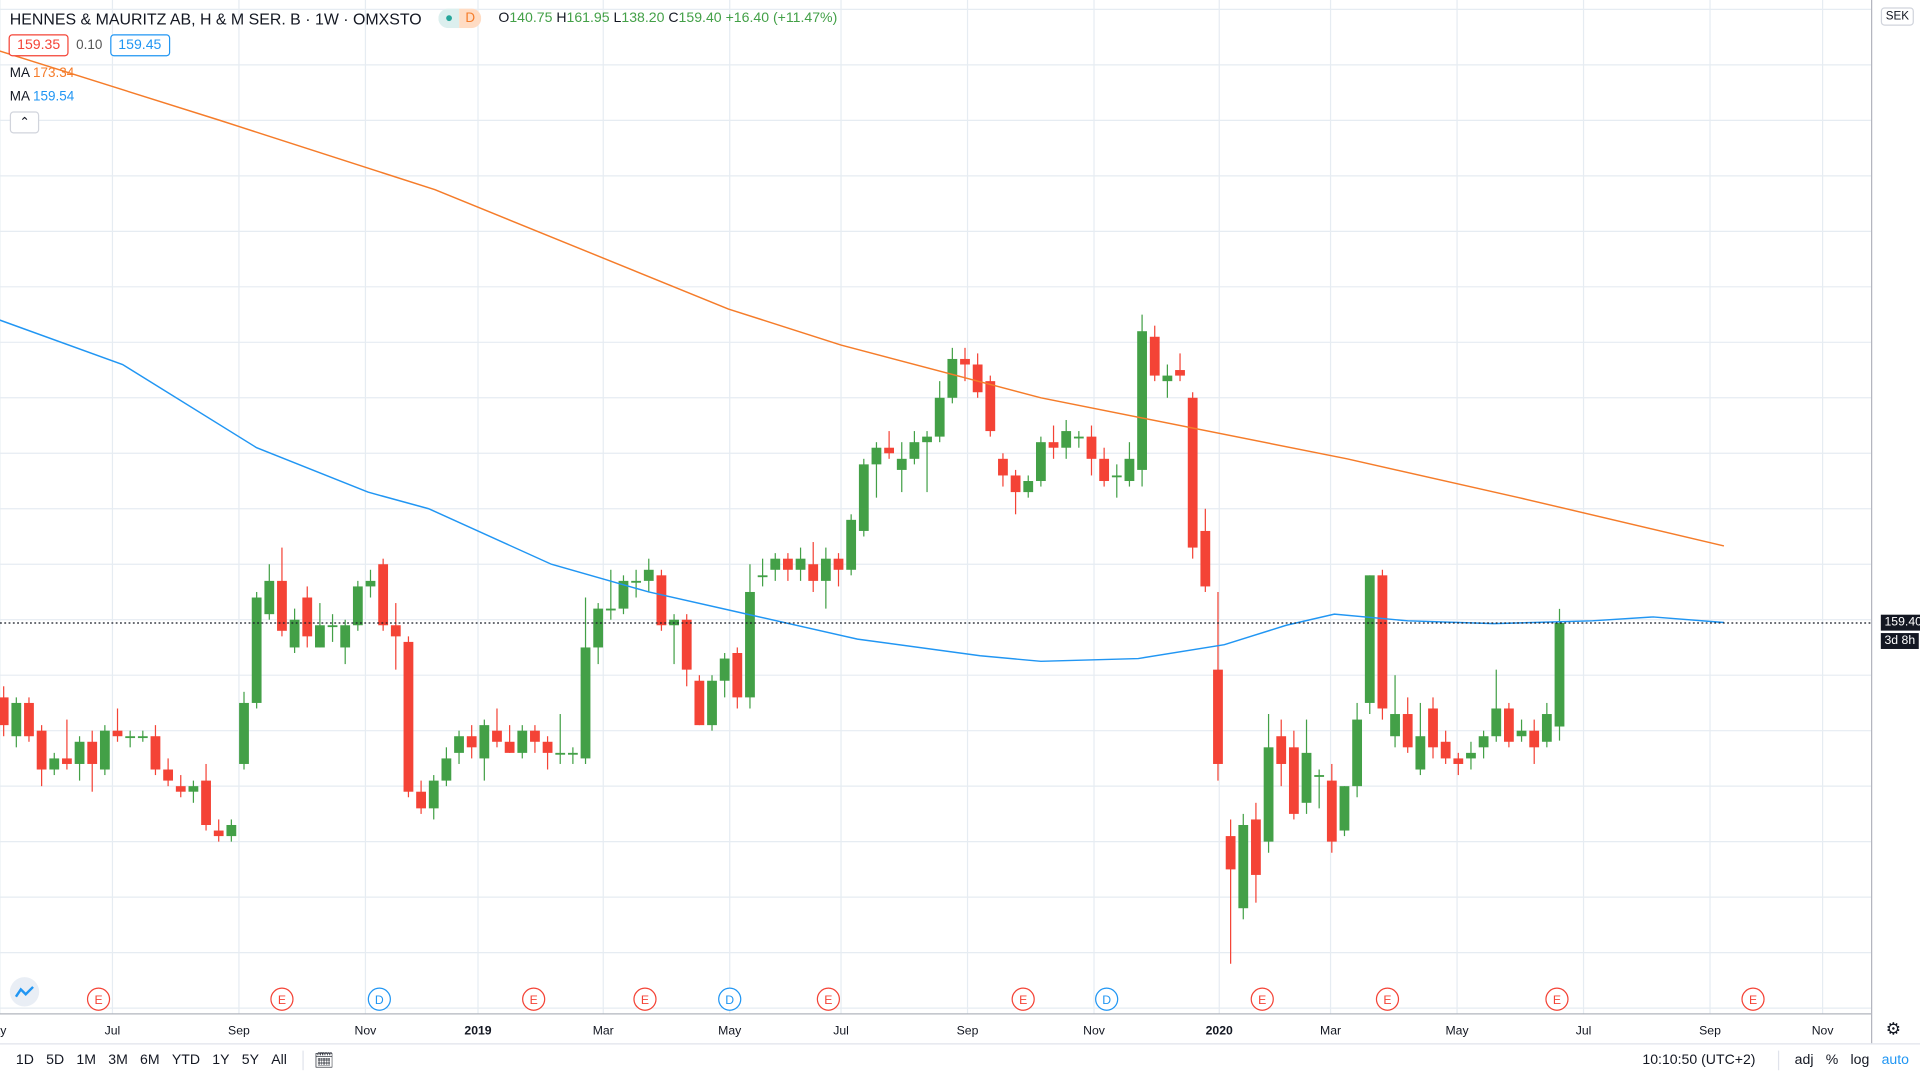  Describe the element at coordinates (139, 45) in the screenshot. I see `ask-price: 159.45` at that location.